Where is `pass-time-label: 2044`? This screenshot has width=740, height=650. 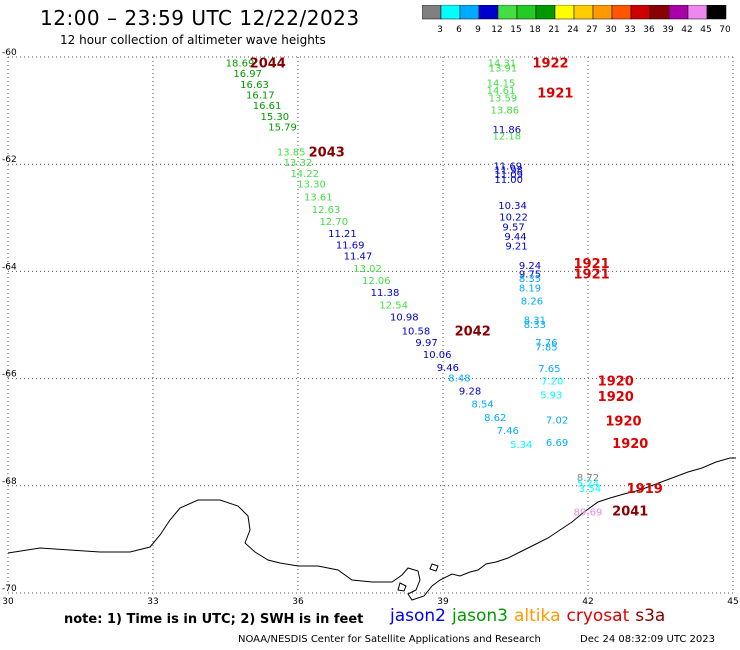 pass-time-label: 2044 is located at coordinates (268, 63).